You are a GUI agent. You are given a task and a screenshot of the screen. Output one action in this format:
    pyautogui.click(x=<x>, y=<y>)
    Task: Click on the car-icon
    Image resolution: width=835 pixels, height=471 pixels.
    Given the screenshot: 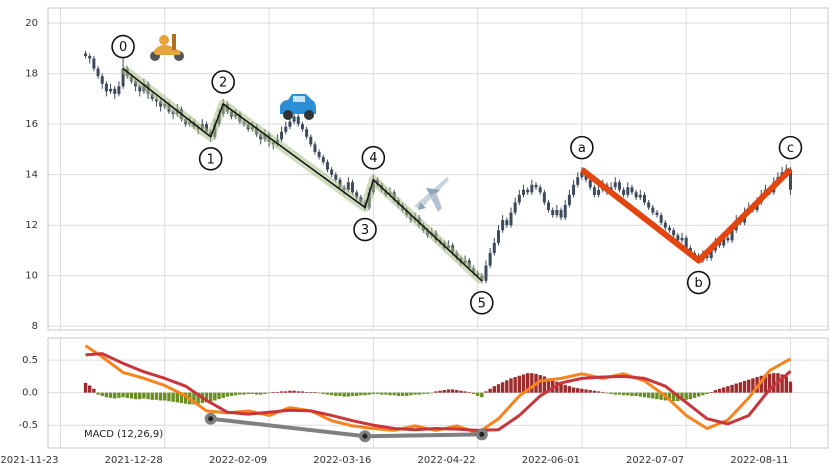 What is the action you would take?
    pyautogui.click(x=298, y=107)
    